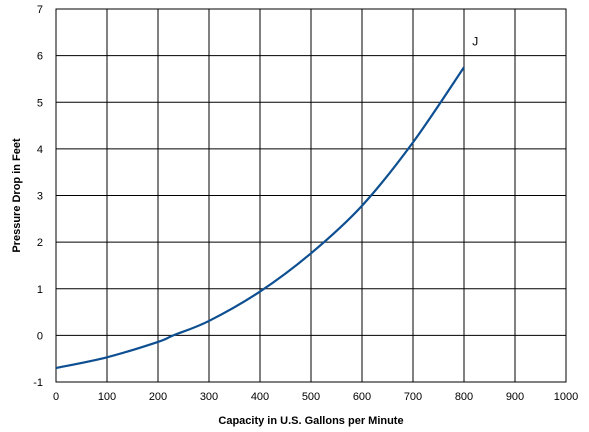 Image resolution: width=589 pixels, height=432 pixels. What do you see at coordinates (362, 397) in the screenshot?
I see `x-tick-label: 600` at bounding box center [362, 397].